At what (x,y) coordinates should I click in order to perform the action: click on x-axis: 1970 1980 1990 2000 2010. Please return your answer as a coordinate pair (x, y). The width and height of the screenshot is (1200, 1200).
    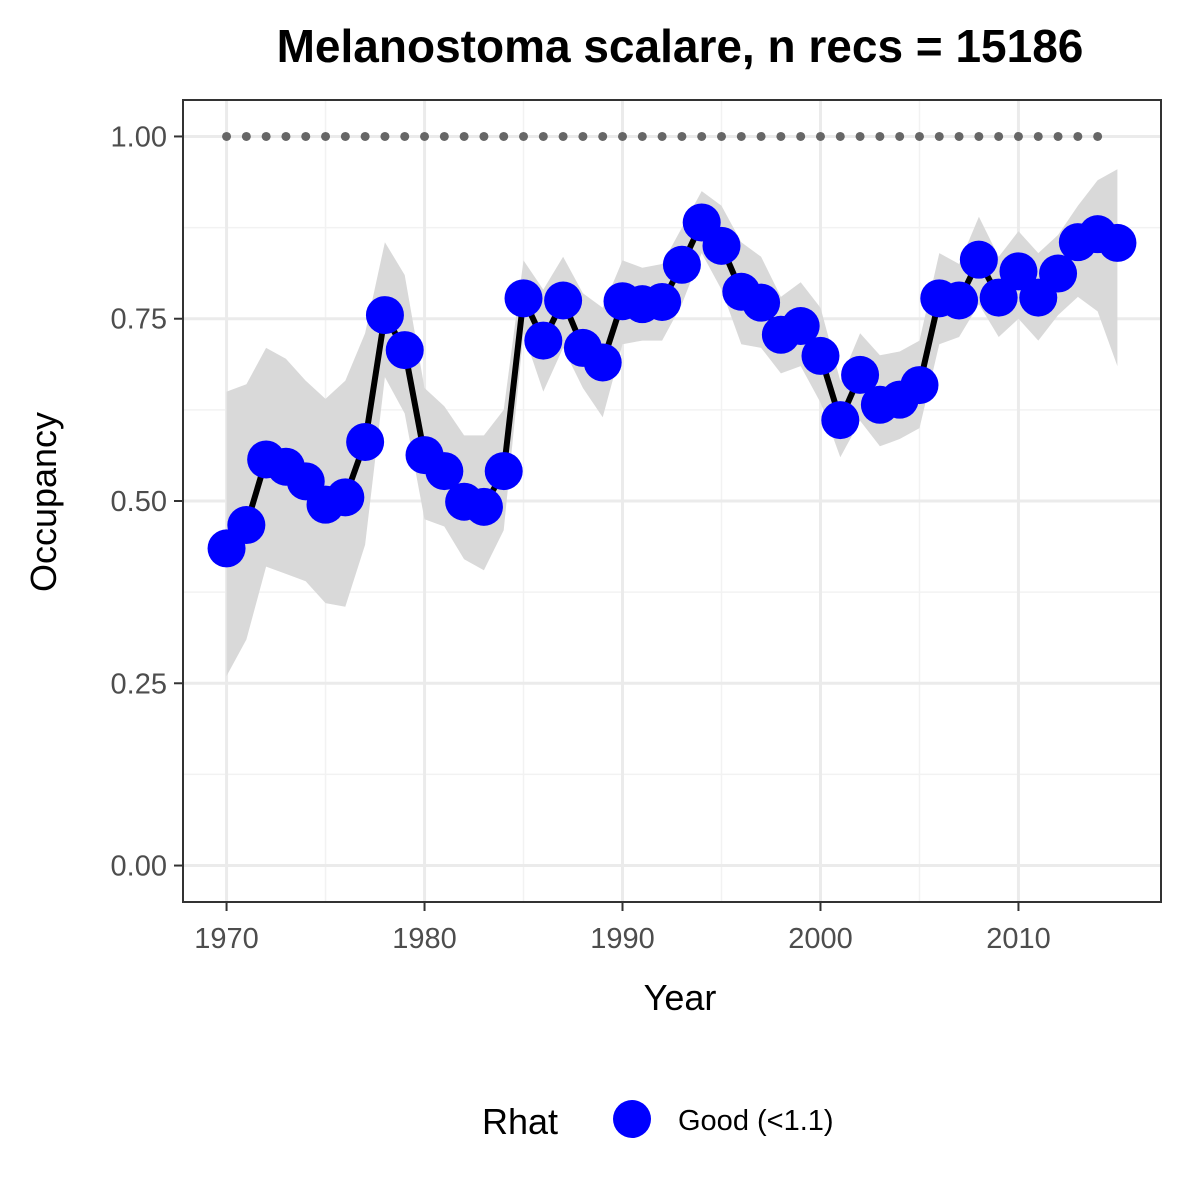
    Looking at the image, I should click on (622, 928).